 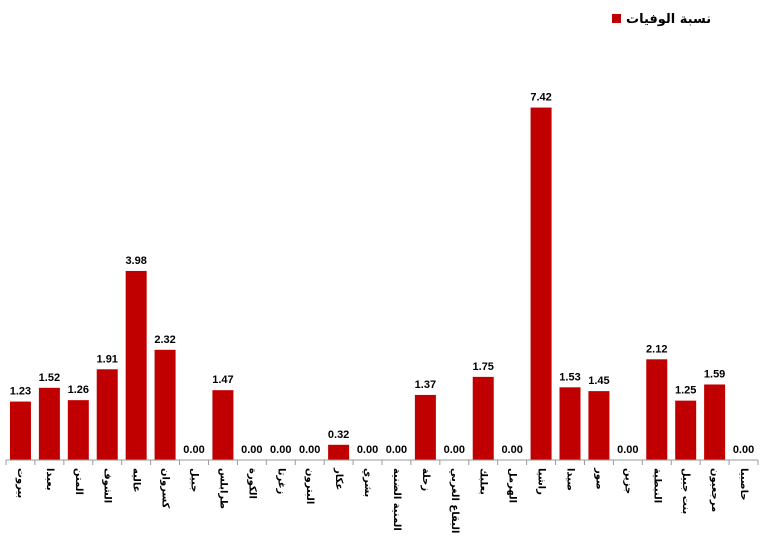 What do you see at coordinates (78, 481) in the screenshot?
I see `category-label: المتن` at bounding box center [78, 481].